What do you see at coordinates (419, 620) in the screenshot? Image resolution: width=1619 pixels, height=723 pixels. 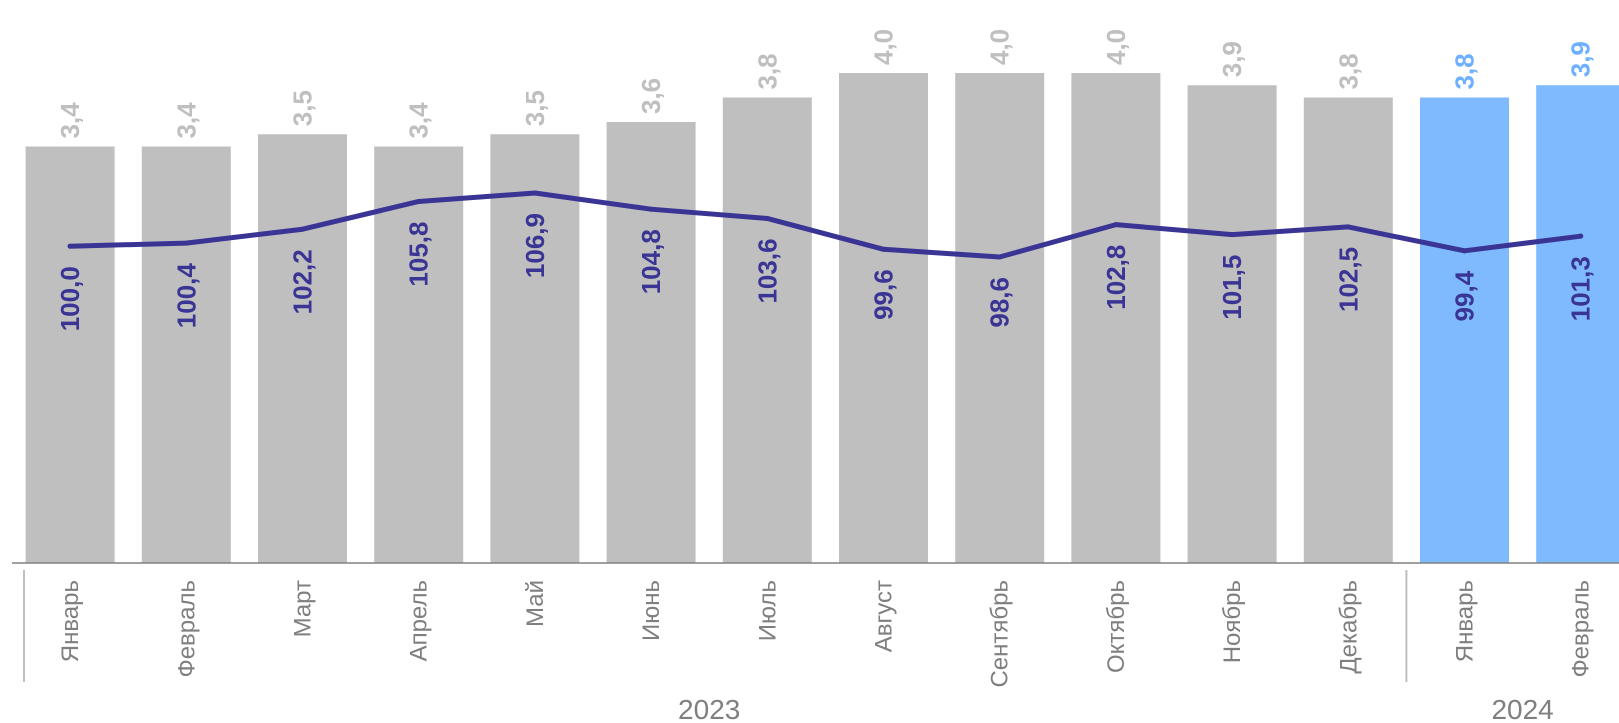 I see `category-label: Апрель` at bounding box center [419, 620].